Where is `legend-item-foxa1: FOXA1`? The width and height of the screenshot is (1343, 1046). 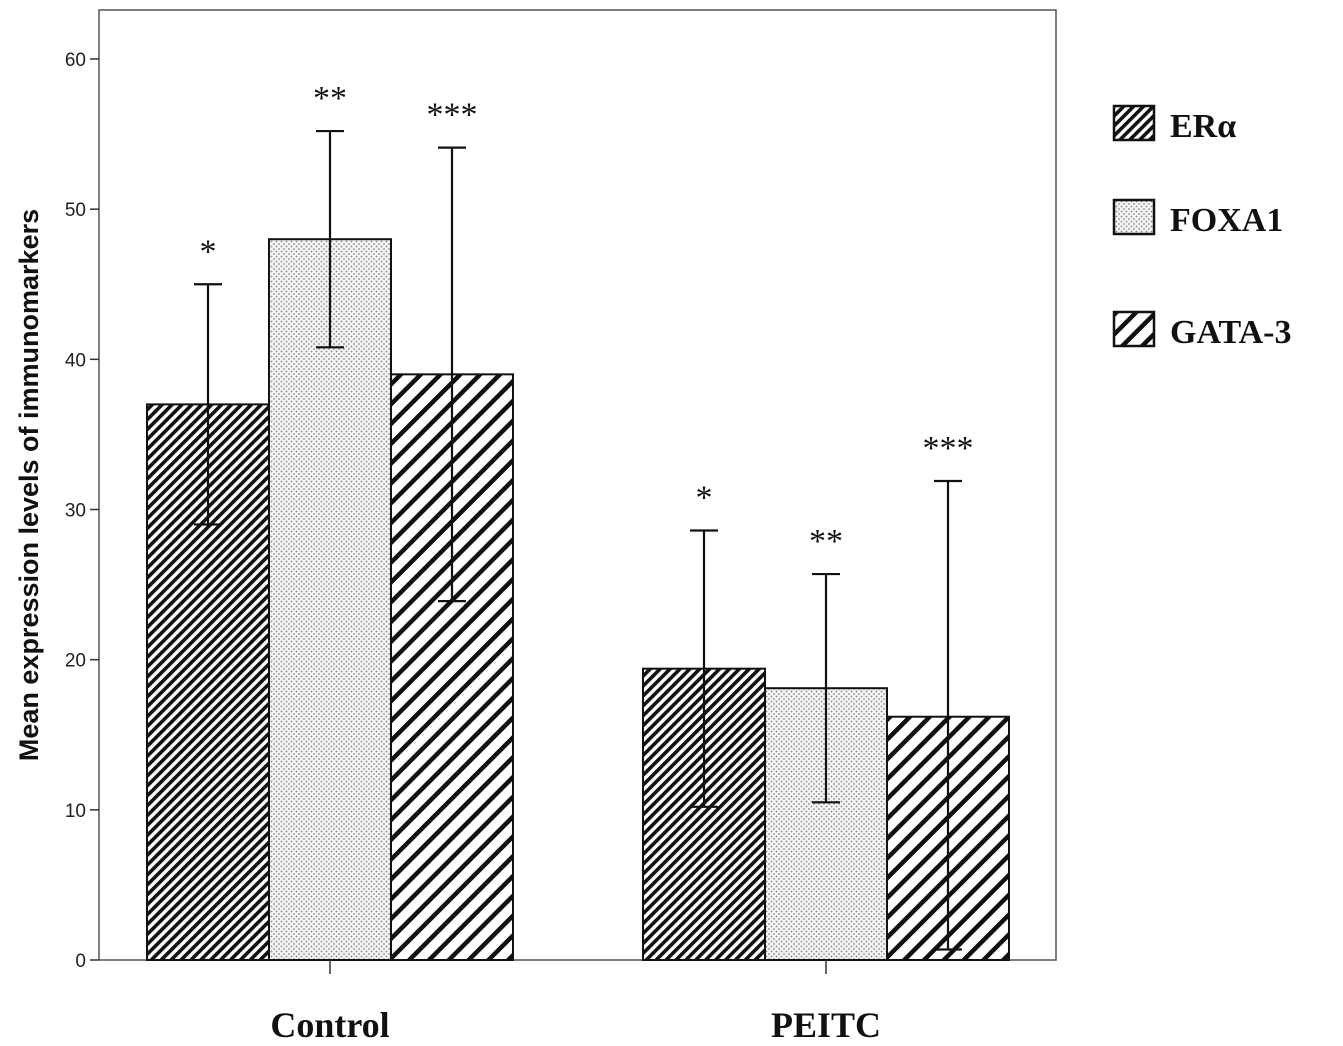 legend-item-foxa1: FOXA1 is located at coordinates (1197, 218).